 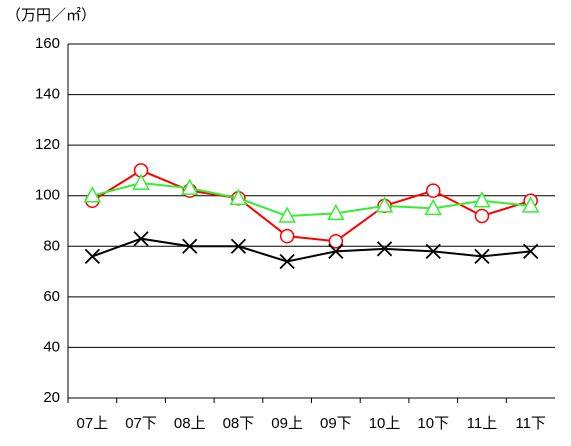 What do you see at coordinates (530, 423) in the screenshot?
I see `x-tick-label: 11下` at bounding box center [530, 423].